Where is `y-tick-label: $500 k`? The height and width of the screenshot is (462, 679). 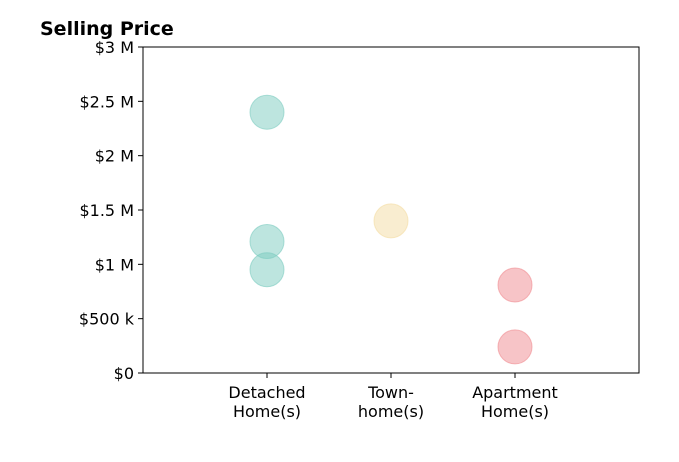 y-tick-label: $500 k is located at coordinates (107, 319).